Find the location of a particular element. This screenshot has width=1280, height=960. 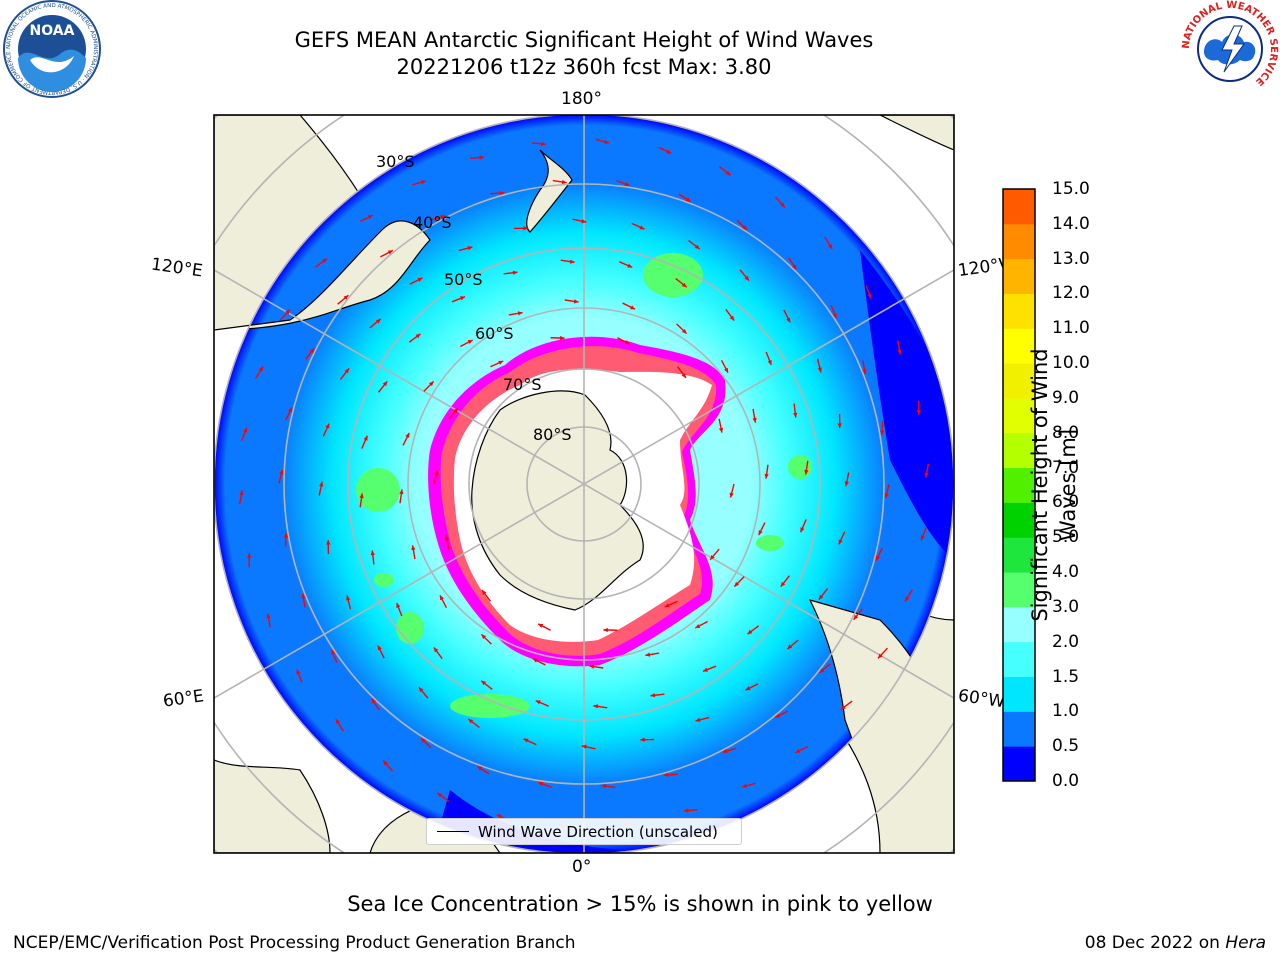

colorbar-tick-label: 10.0 is located at coordinates (1071, 363).